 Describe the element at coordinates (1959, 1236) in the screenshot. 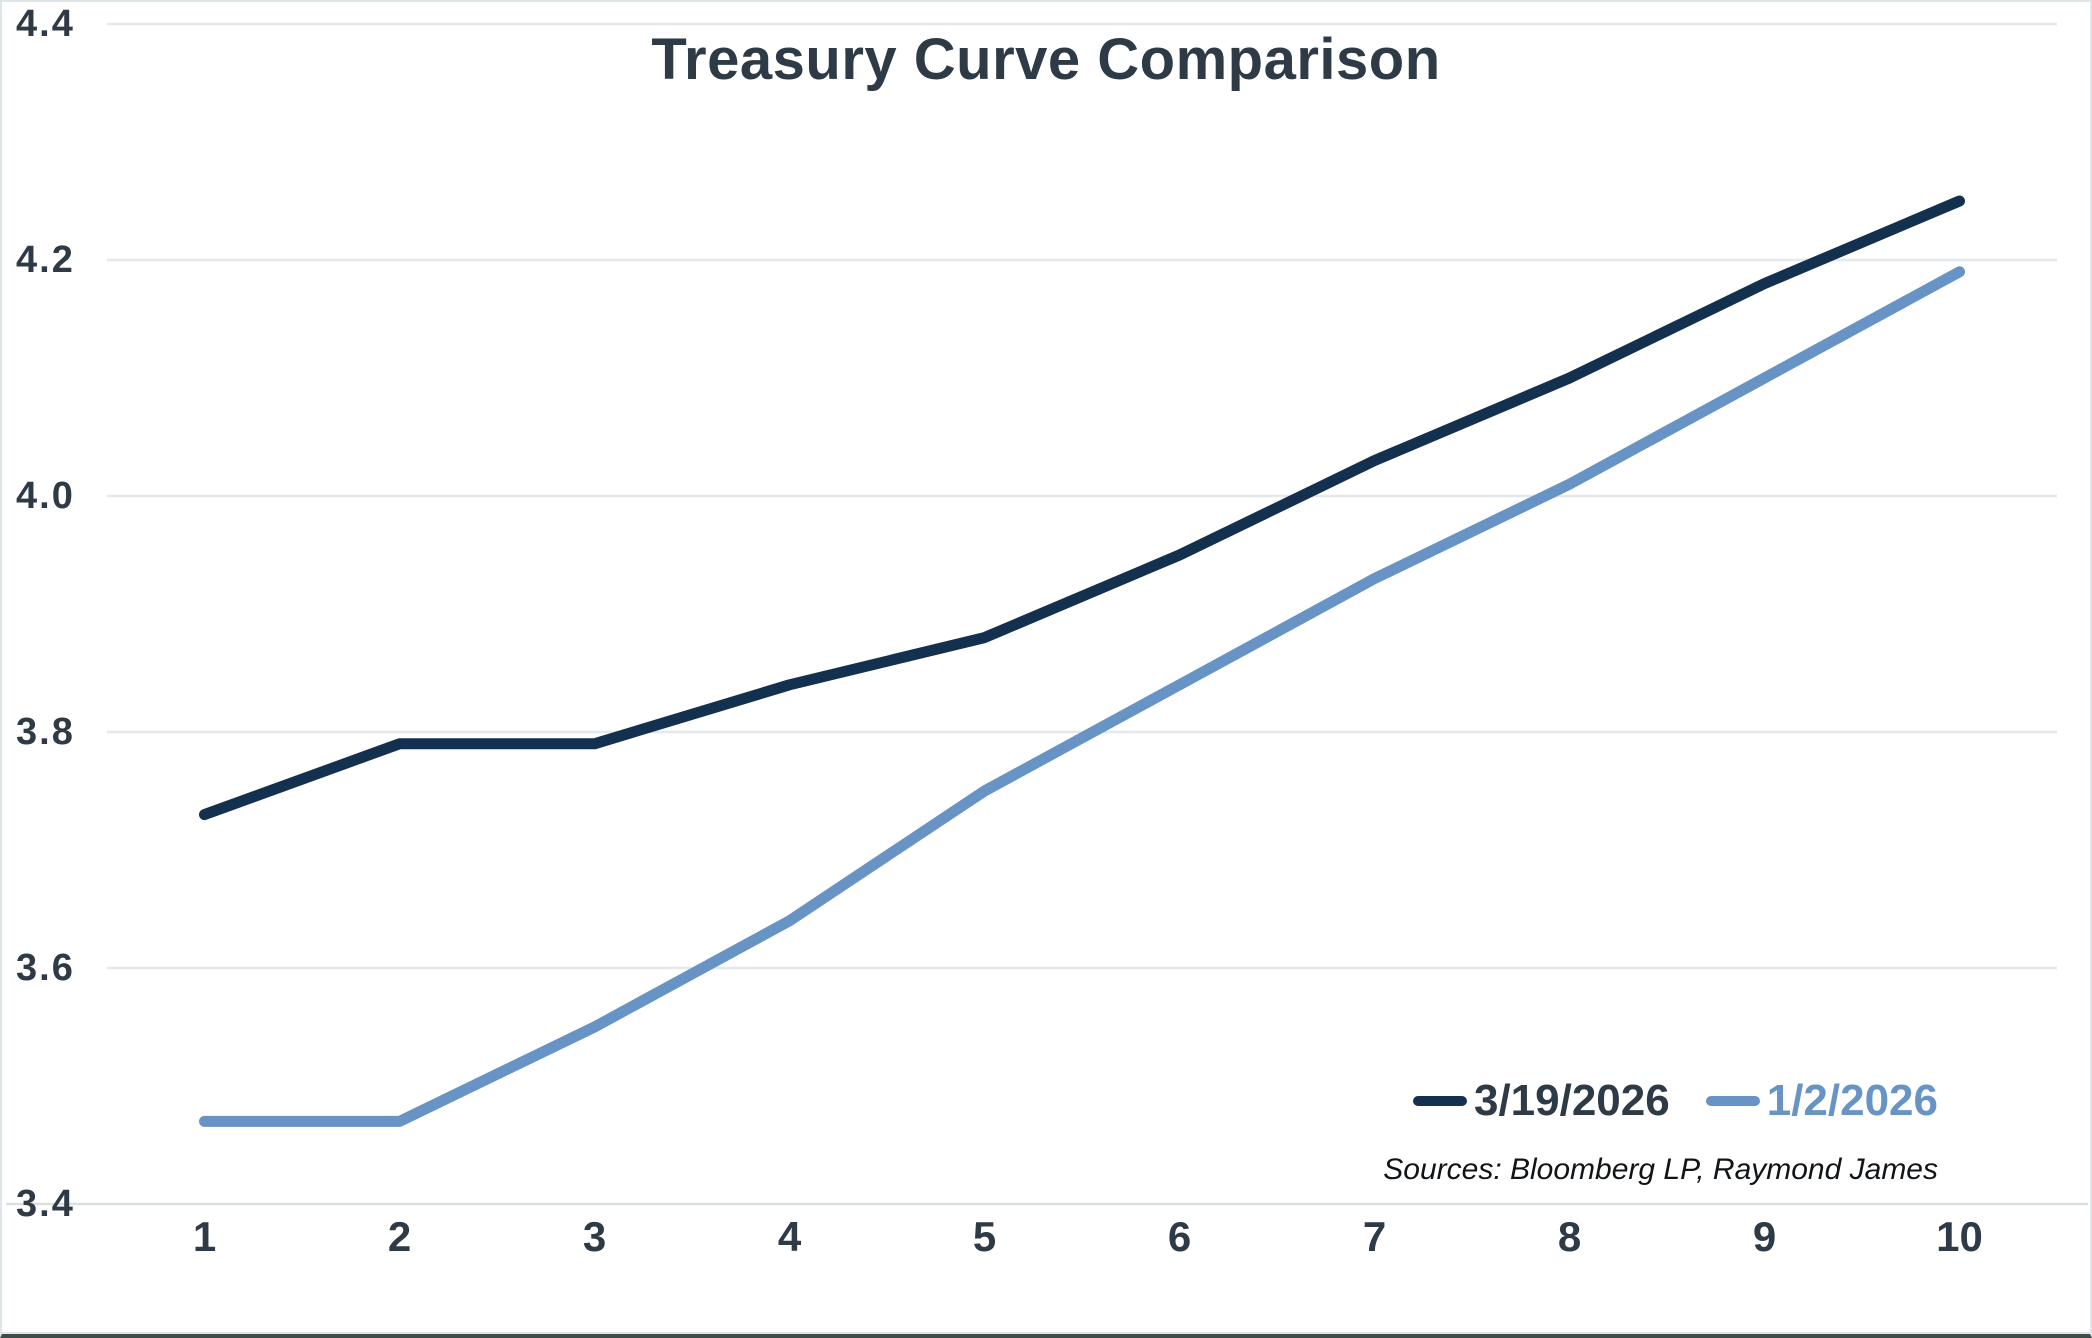

I see `x-tick-label: 10` at that location.